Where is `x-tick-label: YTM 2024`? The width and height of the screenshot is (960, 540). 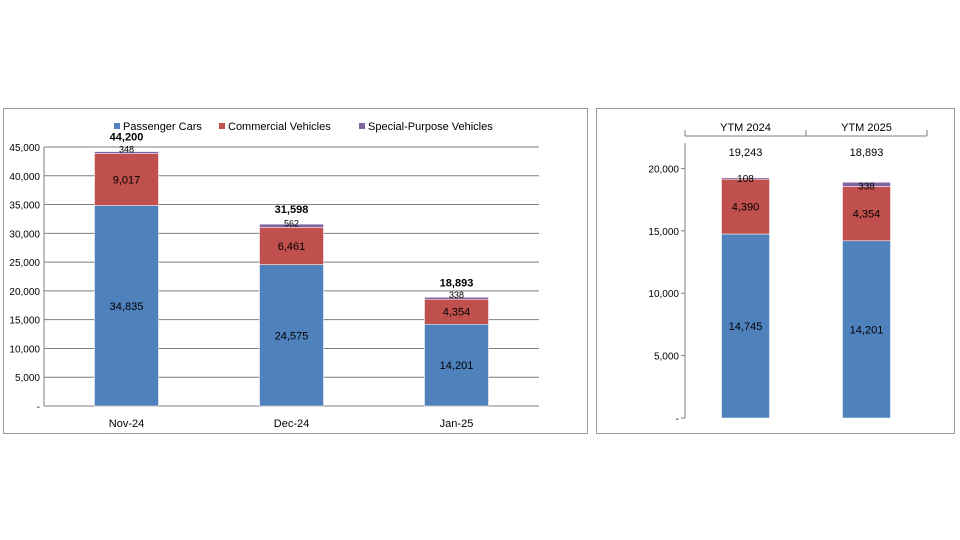 x-tick-label: YTM 2024 is located at coordinates (745, 128).